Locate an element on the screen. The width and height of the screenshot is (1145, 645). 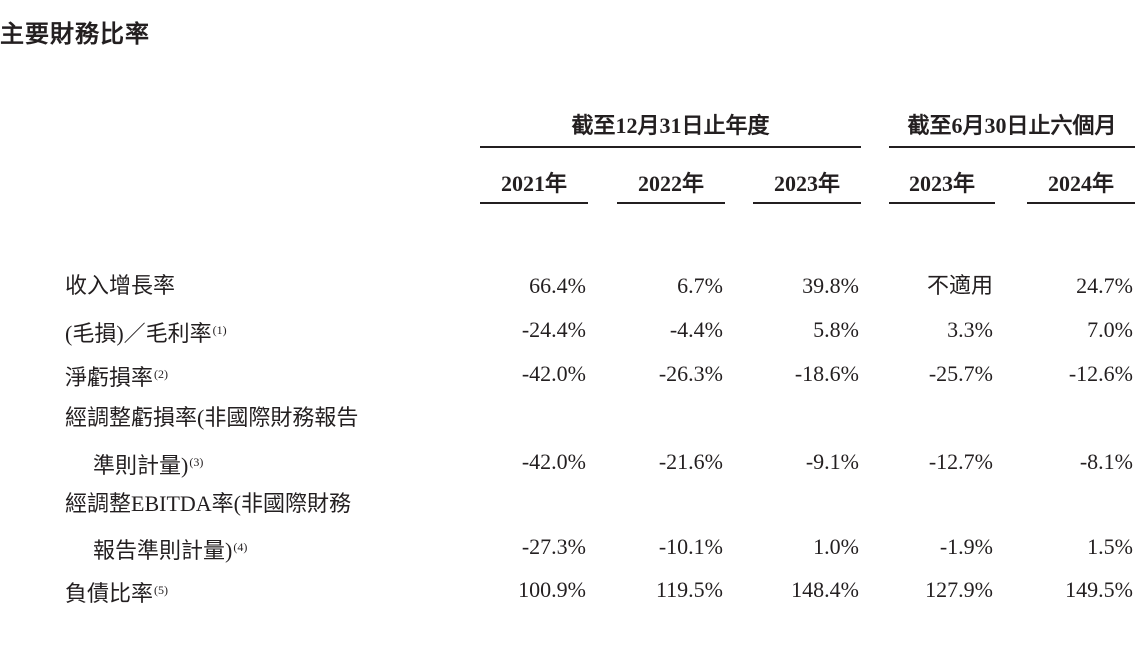
table-cell: -18.6% is located at coordinates (826, 373).